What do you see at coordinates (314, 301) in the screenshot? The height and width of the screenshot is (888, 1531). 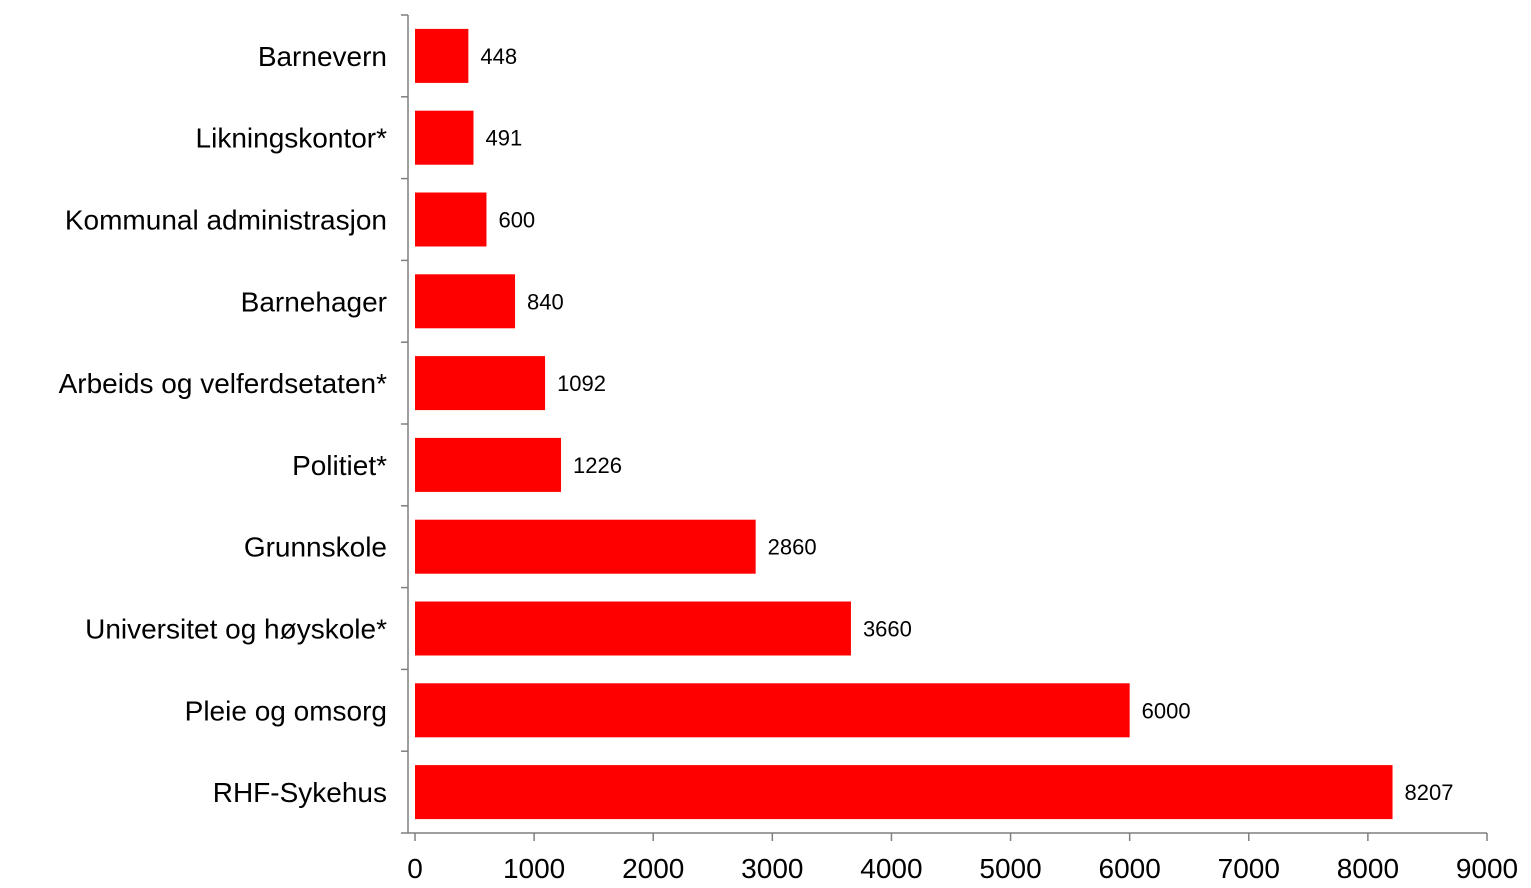 I see `category-label: Barnehager` at bounding box center [314, 301].